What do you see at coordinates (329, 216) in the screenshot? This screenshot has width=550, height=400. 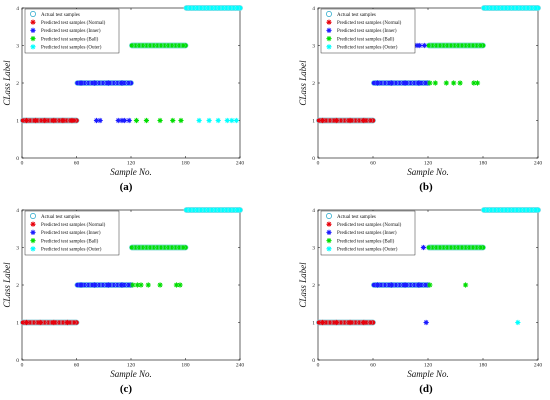 I see `legend-marker-circle` at bounding box center [329, 216].